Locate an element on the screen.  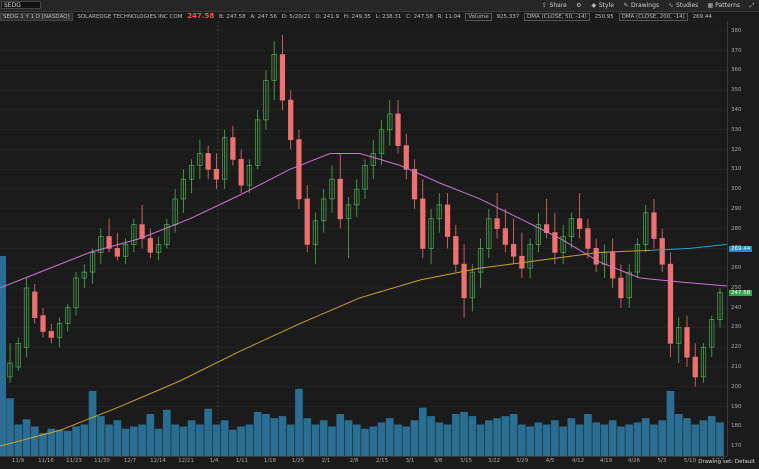
settings-button: ⚙ is located at coordinates (579, 5).